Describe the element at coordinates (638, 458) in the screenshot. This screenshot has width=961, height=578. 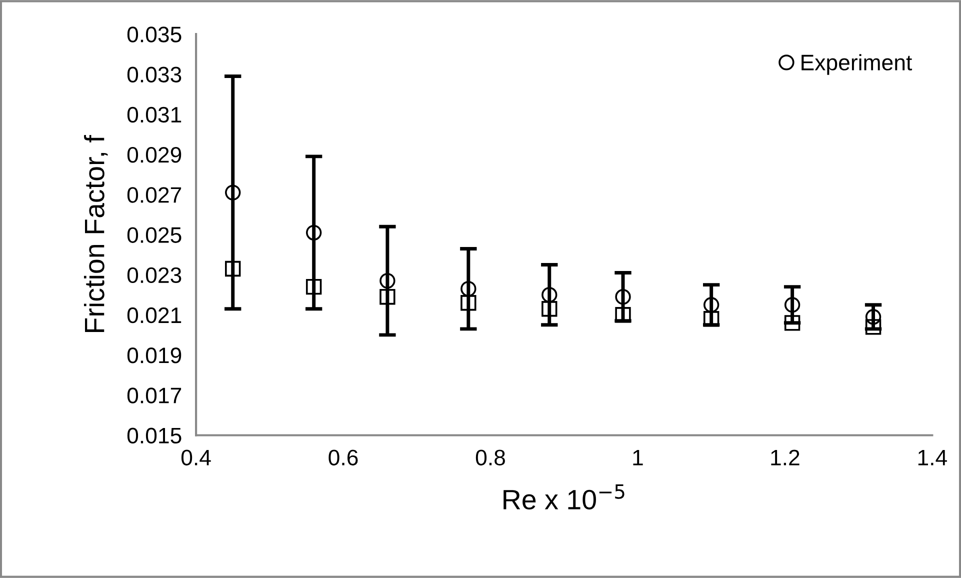
I see `x-tick-label: 1` at that location.